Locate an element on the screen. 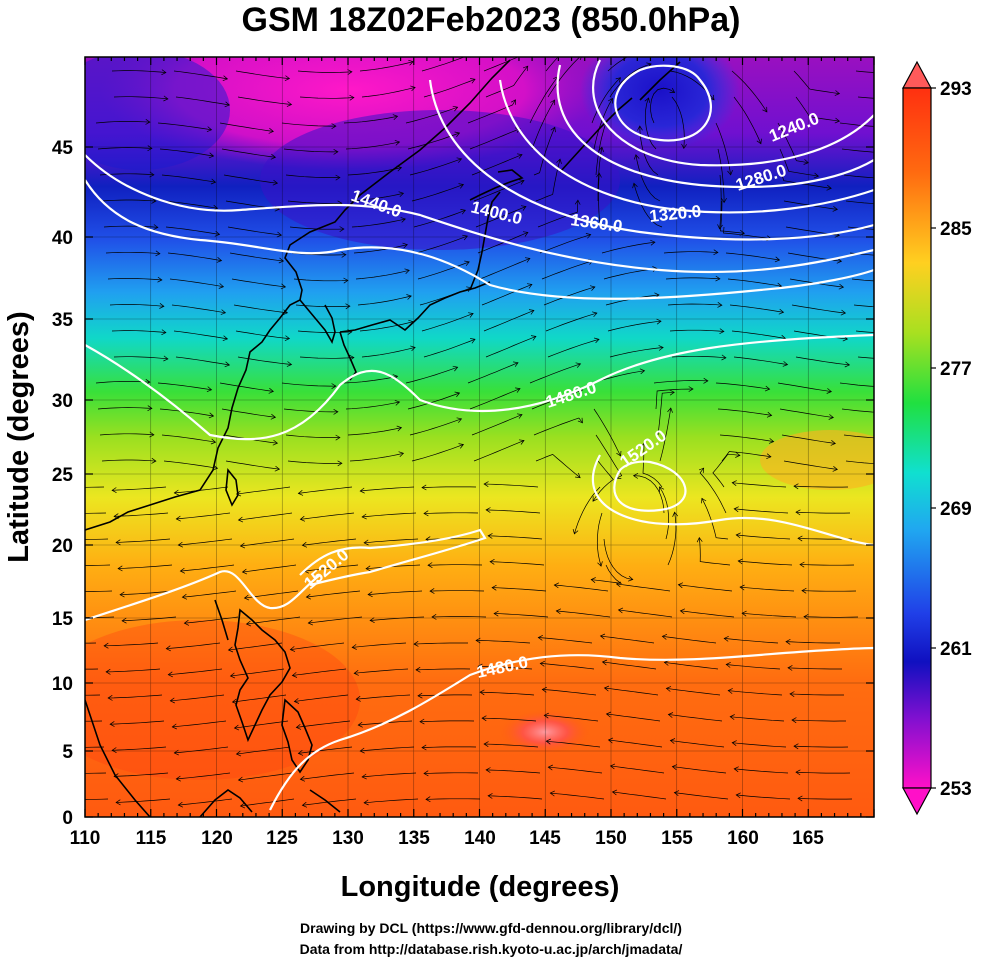 Image resolution: width=982 pixels, height=962 pixels. colorbar-label-277: 277 is located at coordinates (956, 369).